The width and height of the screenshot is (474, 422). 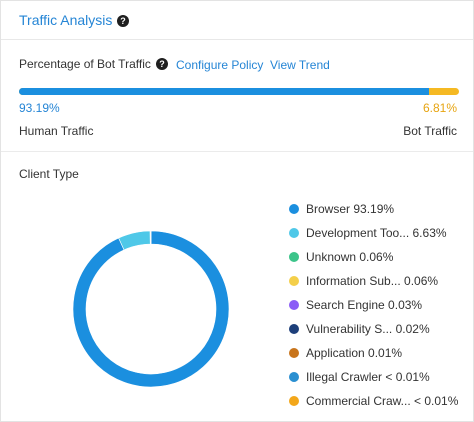 What do you see at coordinates (439, 108) in the screenshot?
I see `bot-traffic-percent: 6.81%` at bounding box center [439, 108].